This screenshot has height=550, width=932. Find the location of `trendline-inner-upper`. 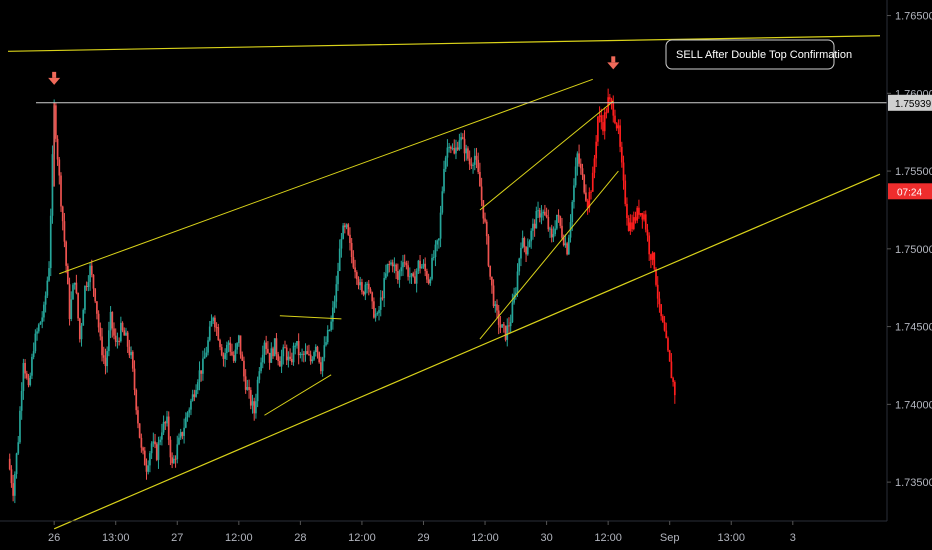

trendline-inner-upper is located at coordinates (546, 155).